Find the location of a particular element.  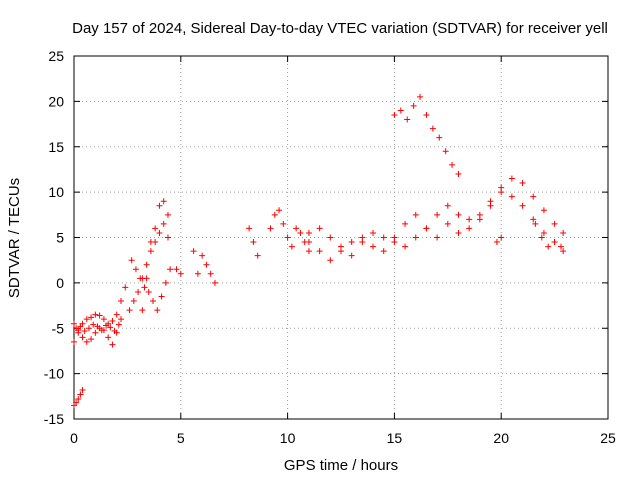

y-tick-label: 15 is located at coordinates (56, 147).